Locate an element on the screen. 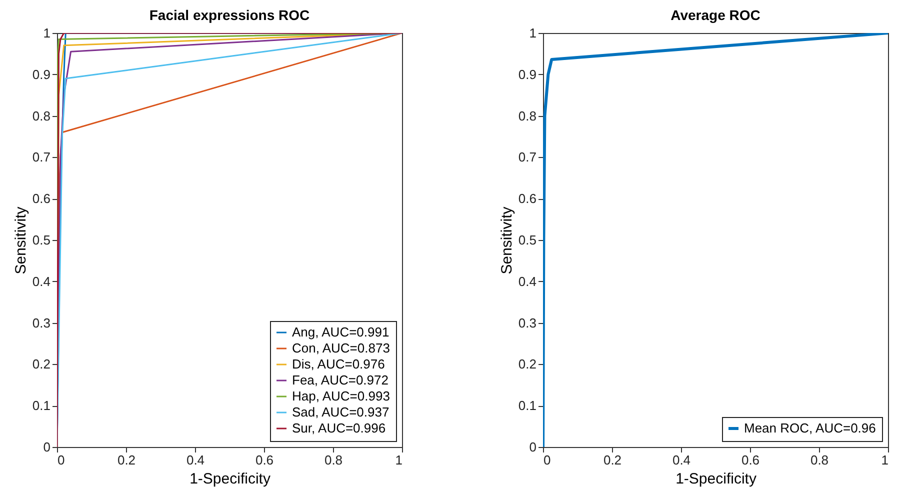  legend-label: Sad, AUC=0.937 is located at coordinates (341, 412).